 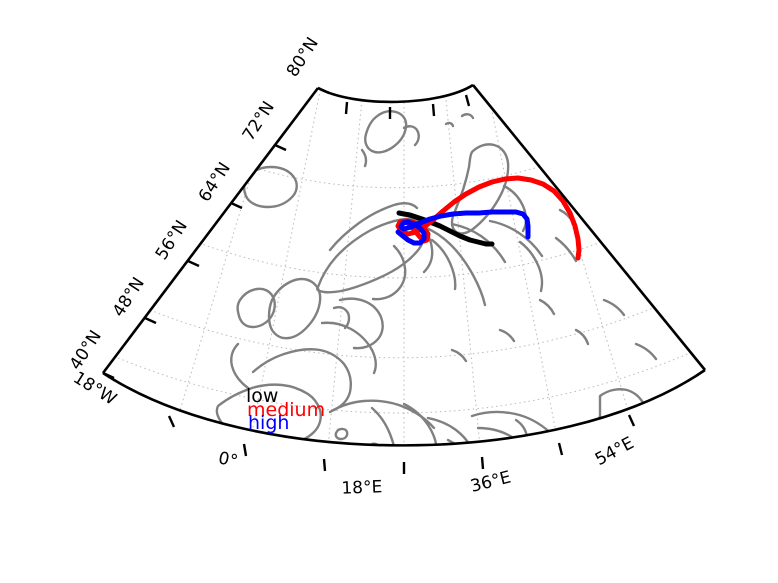 I want to click on tick-64N, so click(x=236, y=205).